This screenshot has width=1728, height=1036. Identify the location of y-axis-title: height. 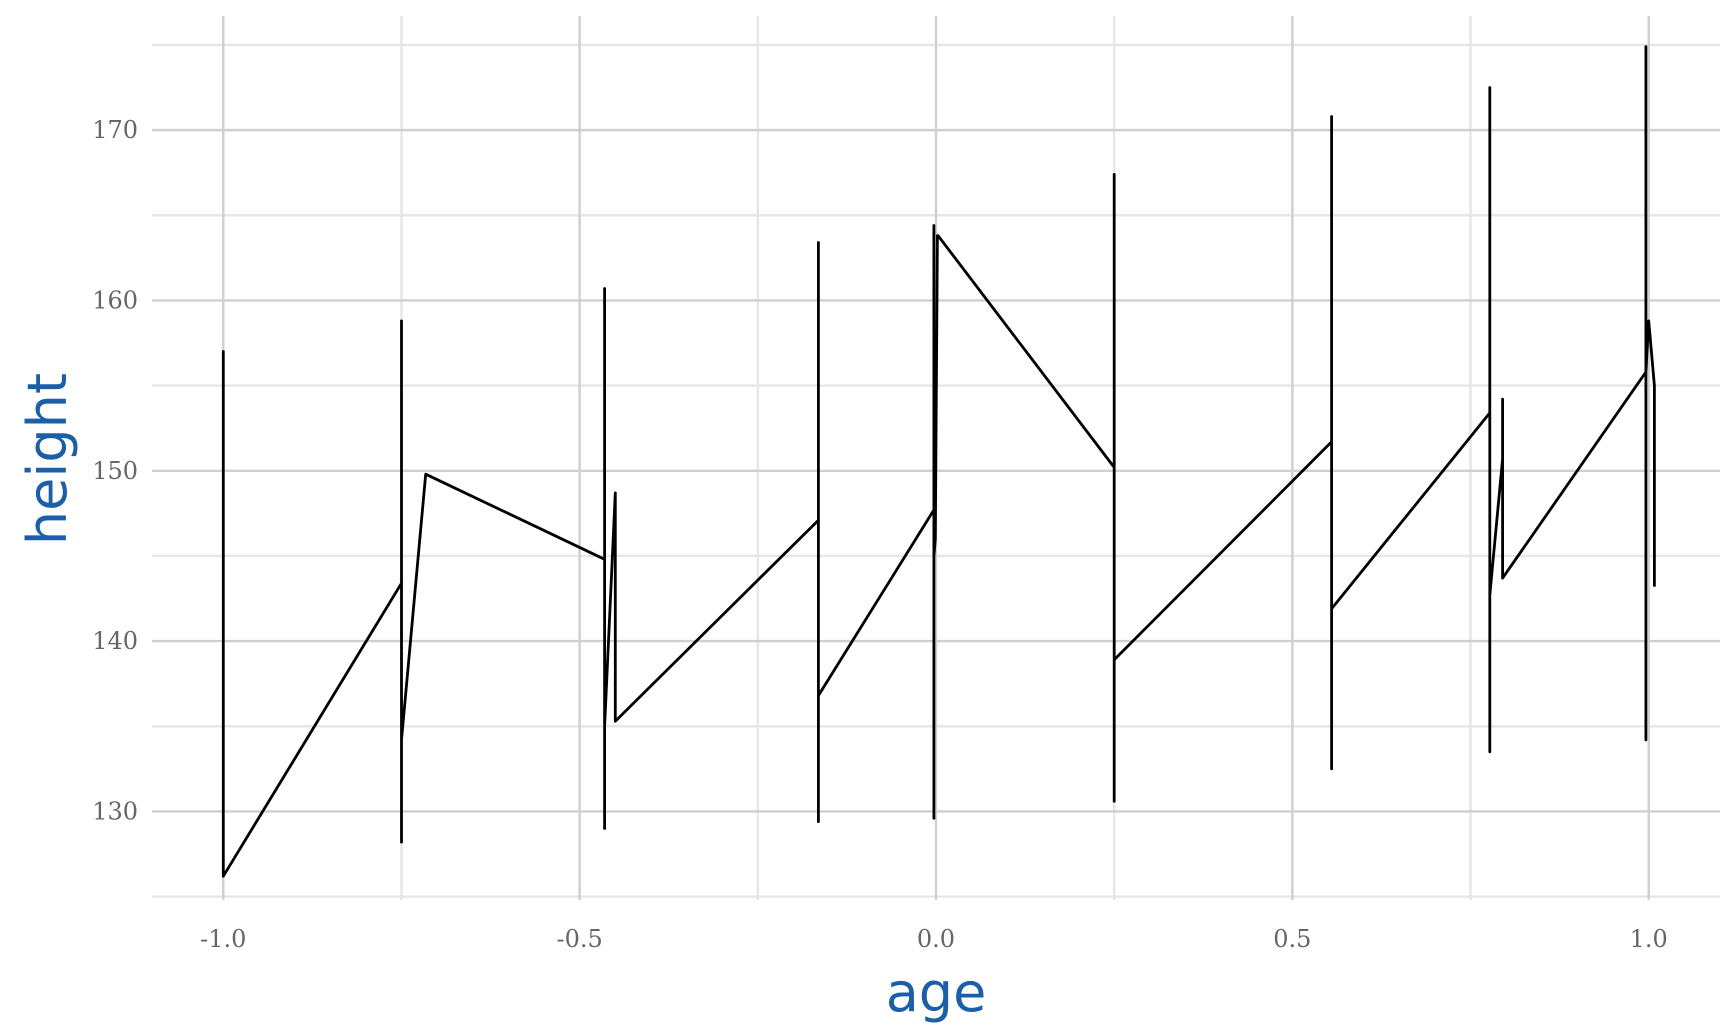
(47, 459).